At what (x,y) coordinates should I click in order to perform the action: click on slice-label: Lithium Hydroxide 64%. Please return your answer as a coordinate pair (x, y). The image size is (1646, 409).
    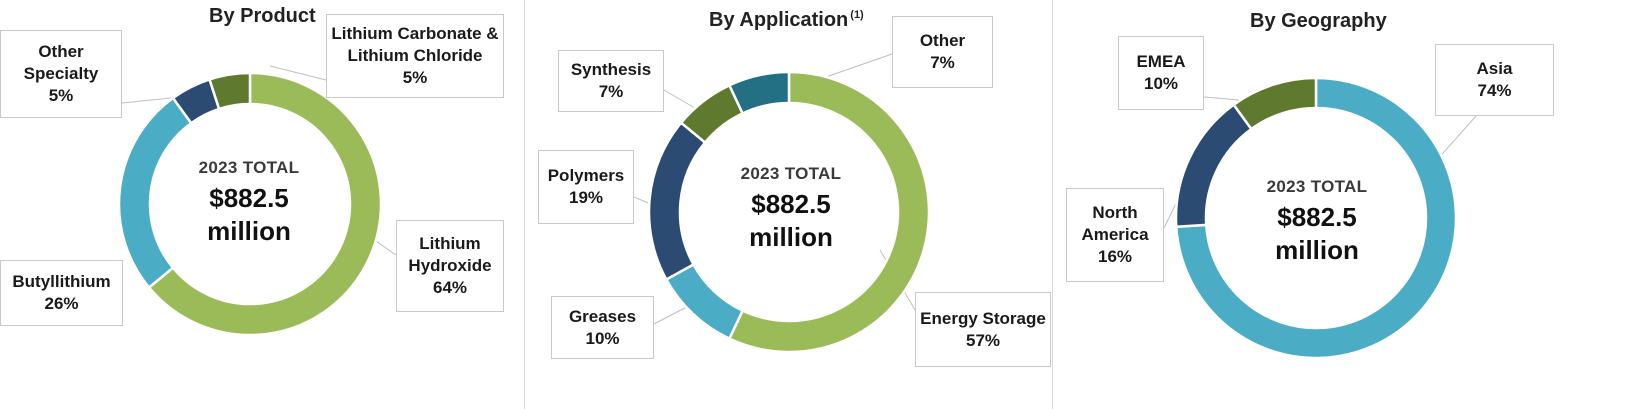
    Looking at the image, I should click on (450, 266).